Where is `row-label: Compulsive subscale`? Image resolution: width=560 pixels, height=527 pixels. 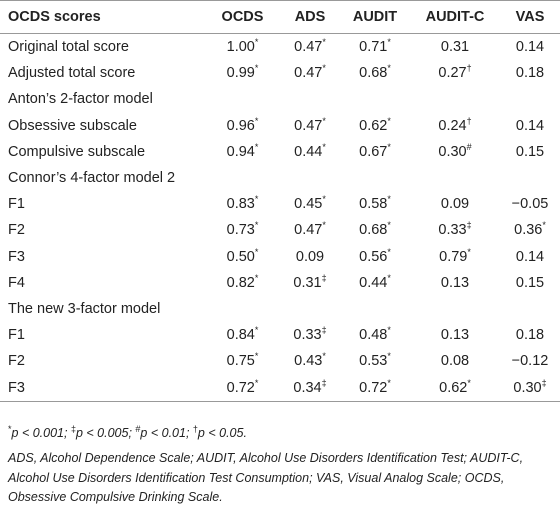
row-label: Compulsive subscale is located at coordinates (77, 151).